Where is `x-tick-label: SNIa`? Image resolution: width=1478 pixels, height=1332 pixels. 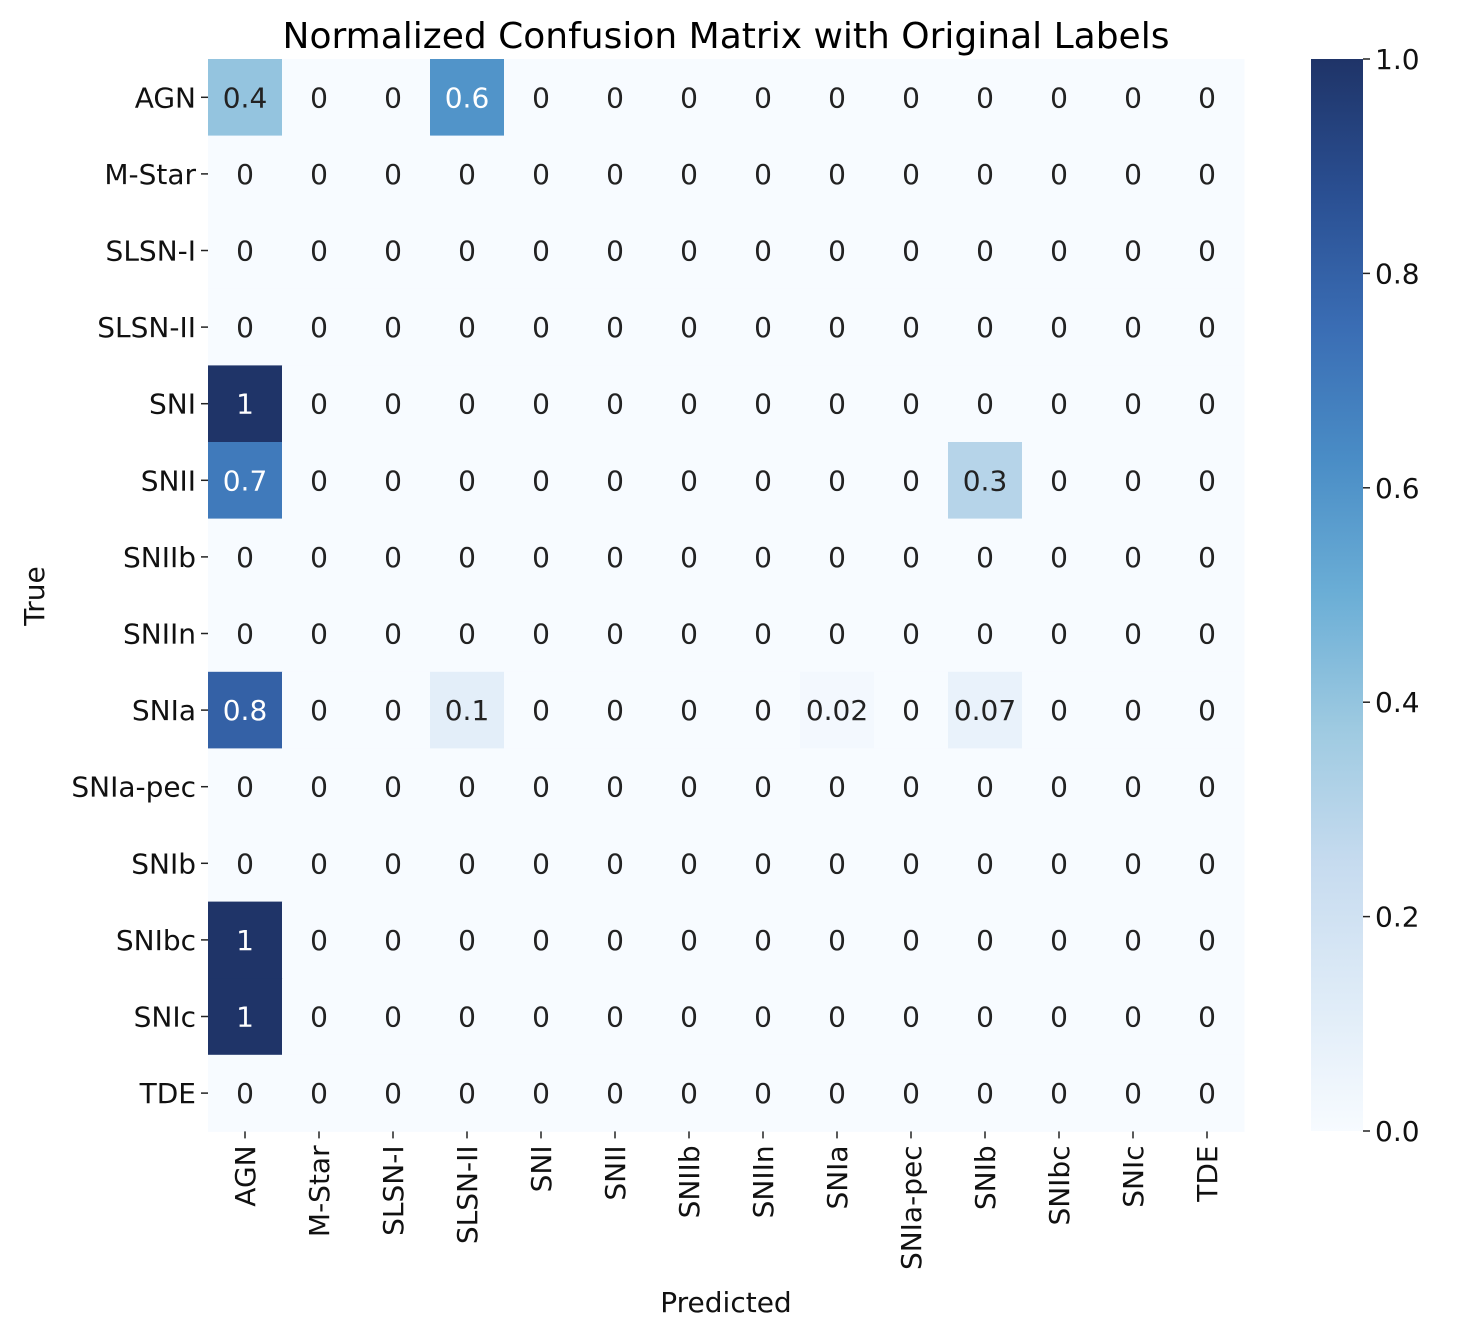
x-tick-label: SNIa is located at coordinates (837, 1177).